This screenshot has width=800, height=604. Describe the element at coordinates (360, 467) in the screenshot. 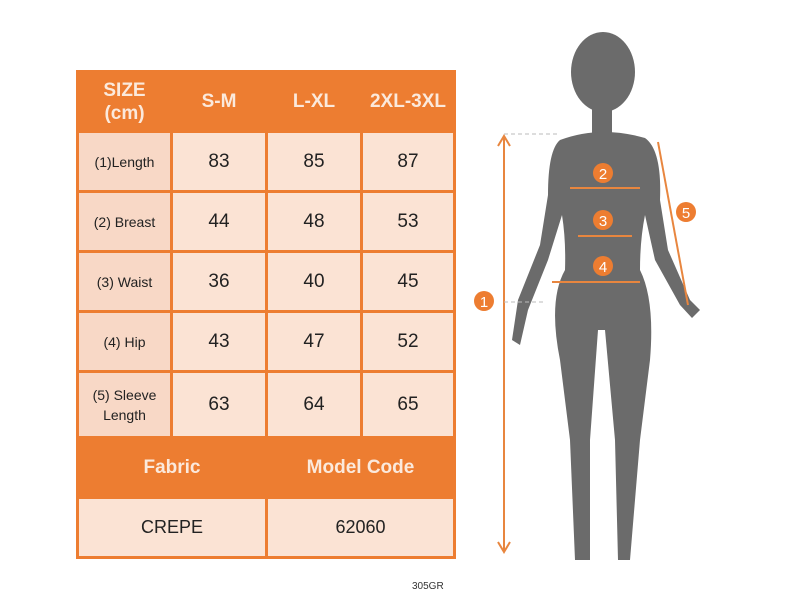

I see `model-code-label: Model Code` at that location.